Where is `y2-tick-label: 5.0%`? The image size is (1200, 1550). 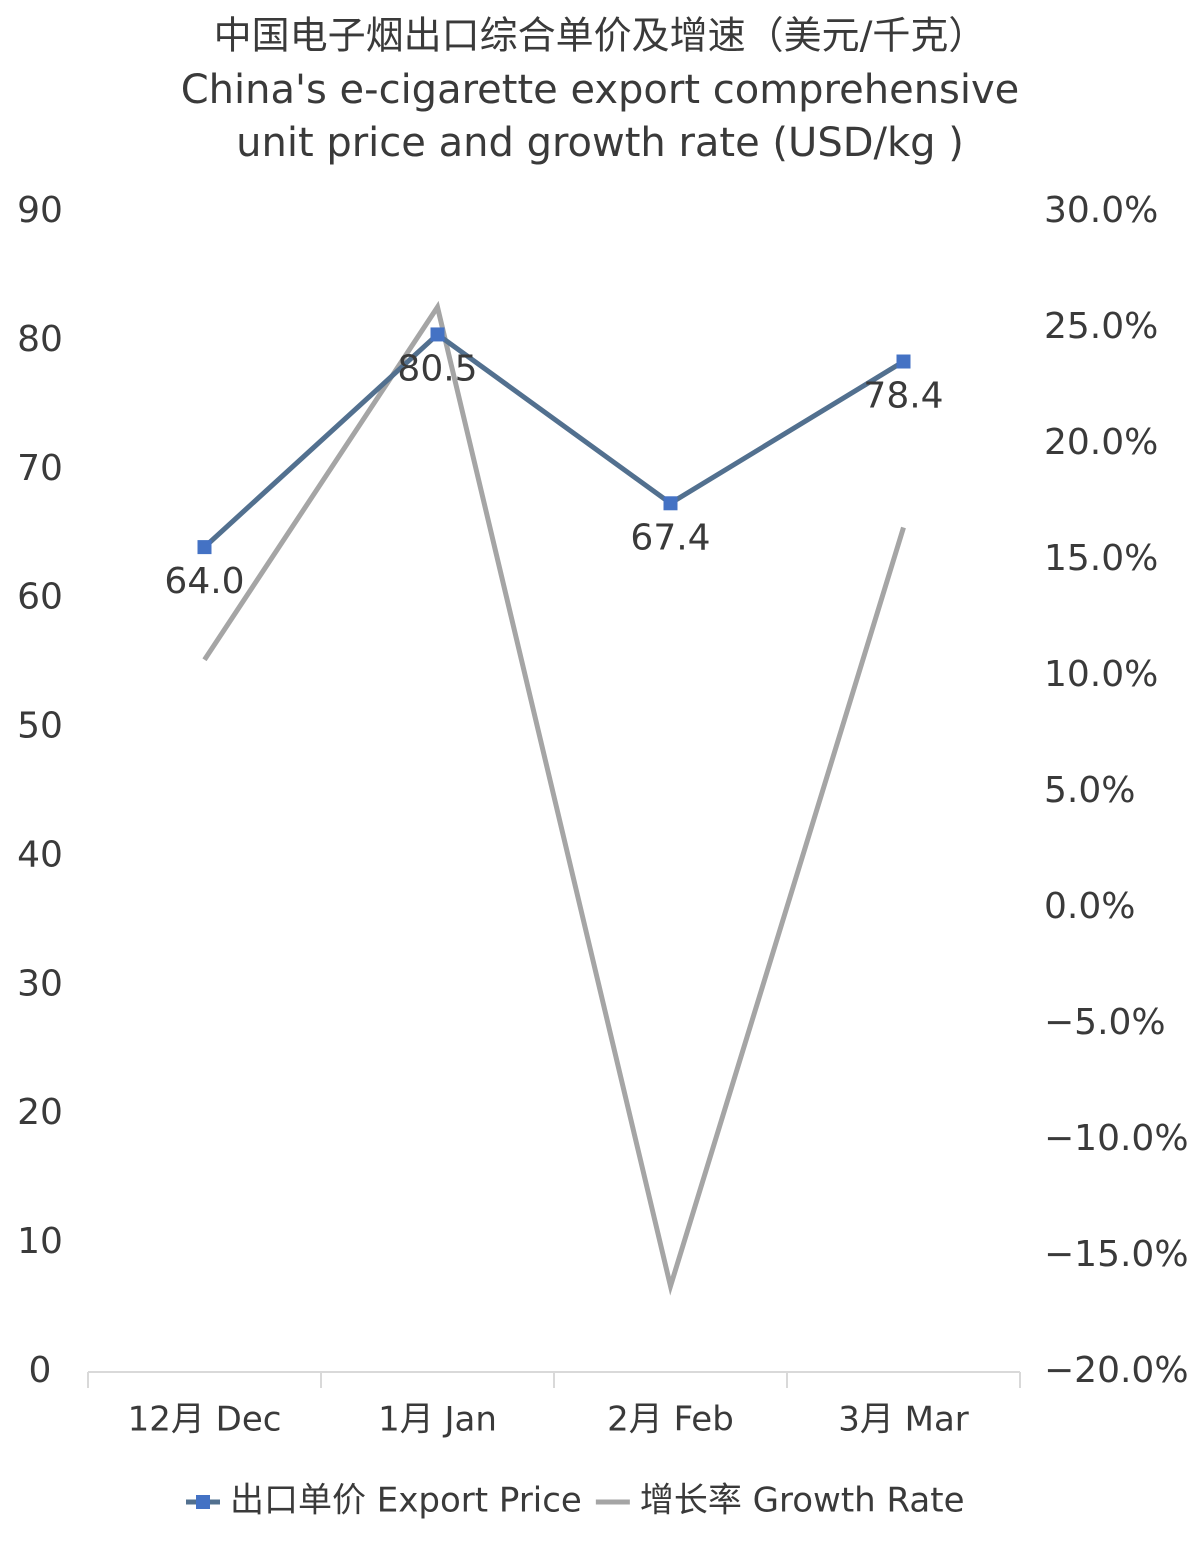
y2-tick-label: 5.0% is located at coordinates (1089, 790).